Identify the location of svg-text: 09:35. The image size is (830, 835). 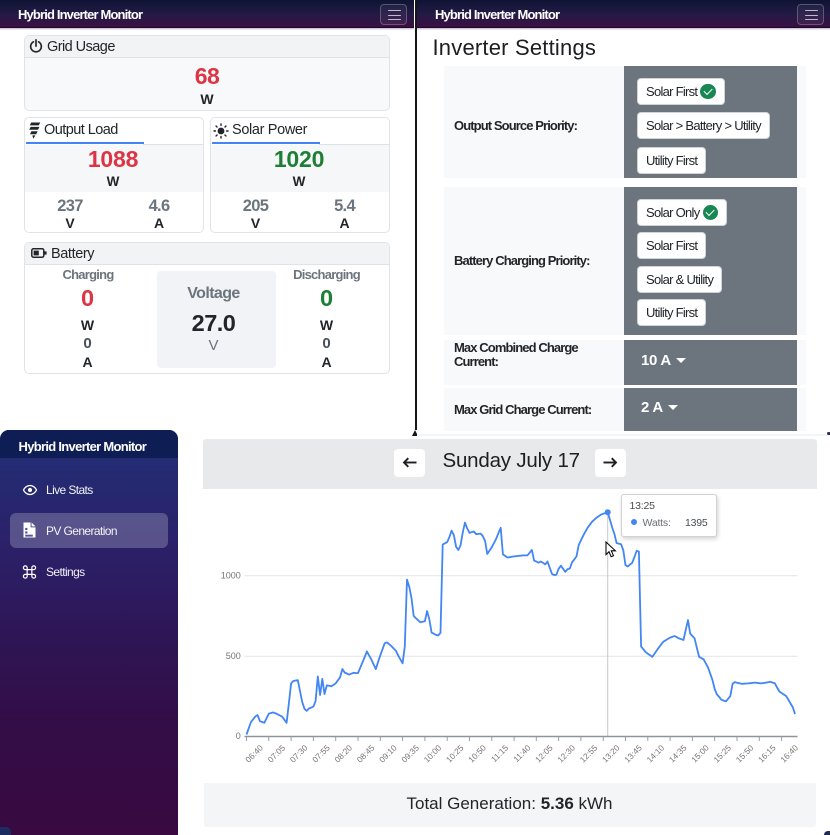
(410, 753).